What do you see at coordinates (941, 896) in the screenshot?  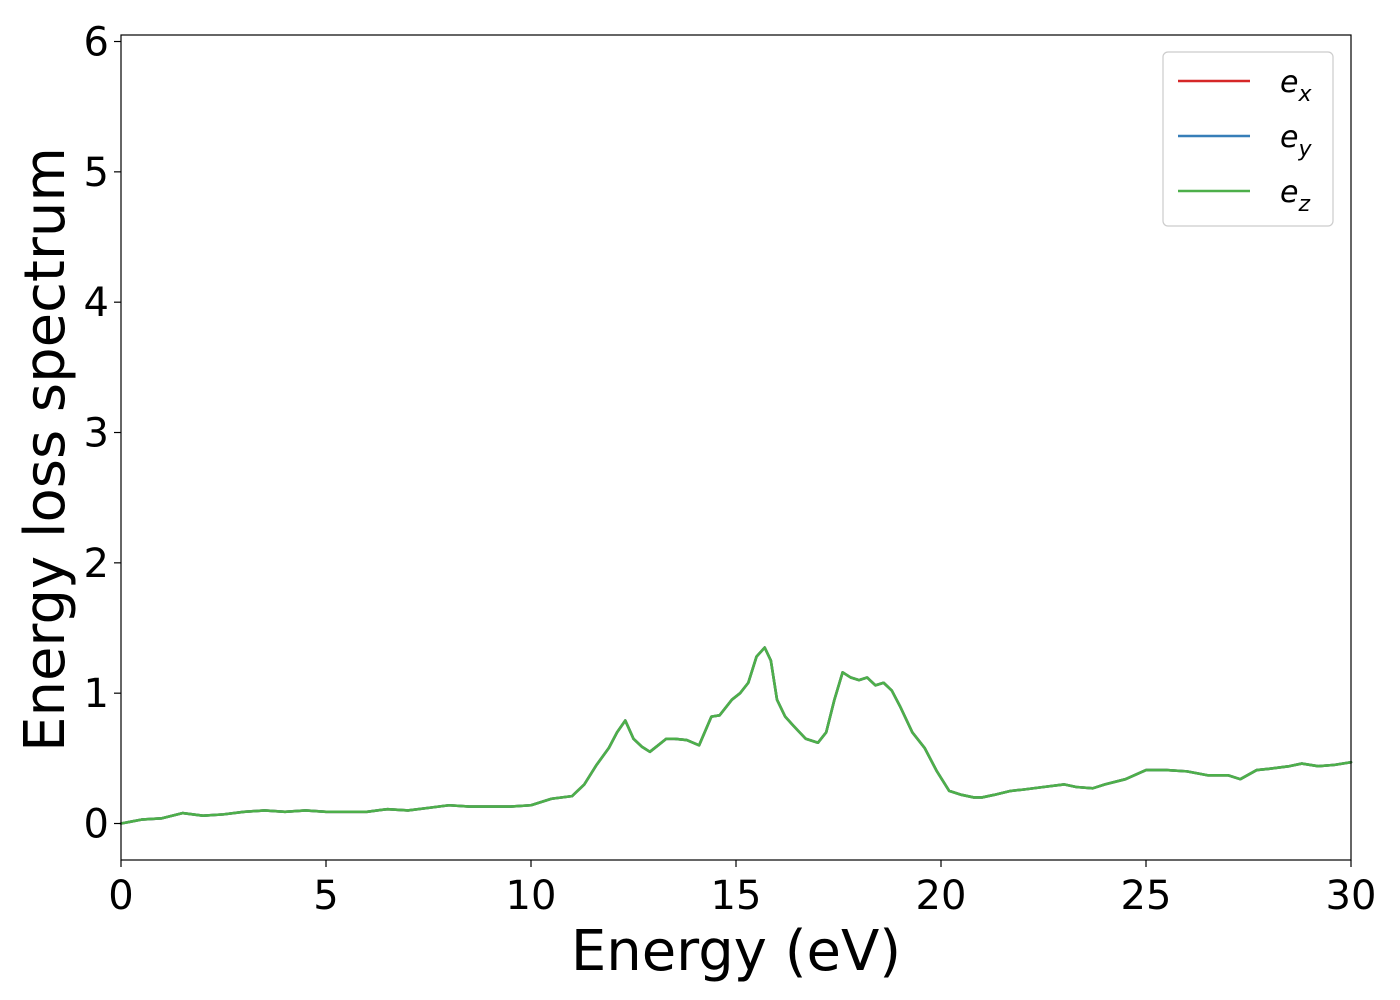 I see `x-tick-label: 20` at bounding box center [941, 896].